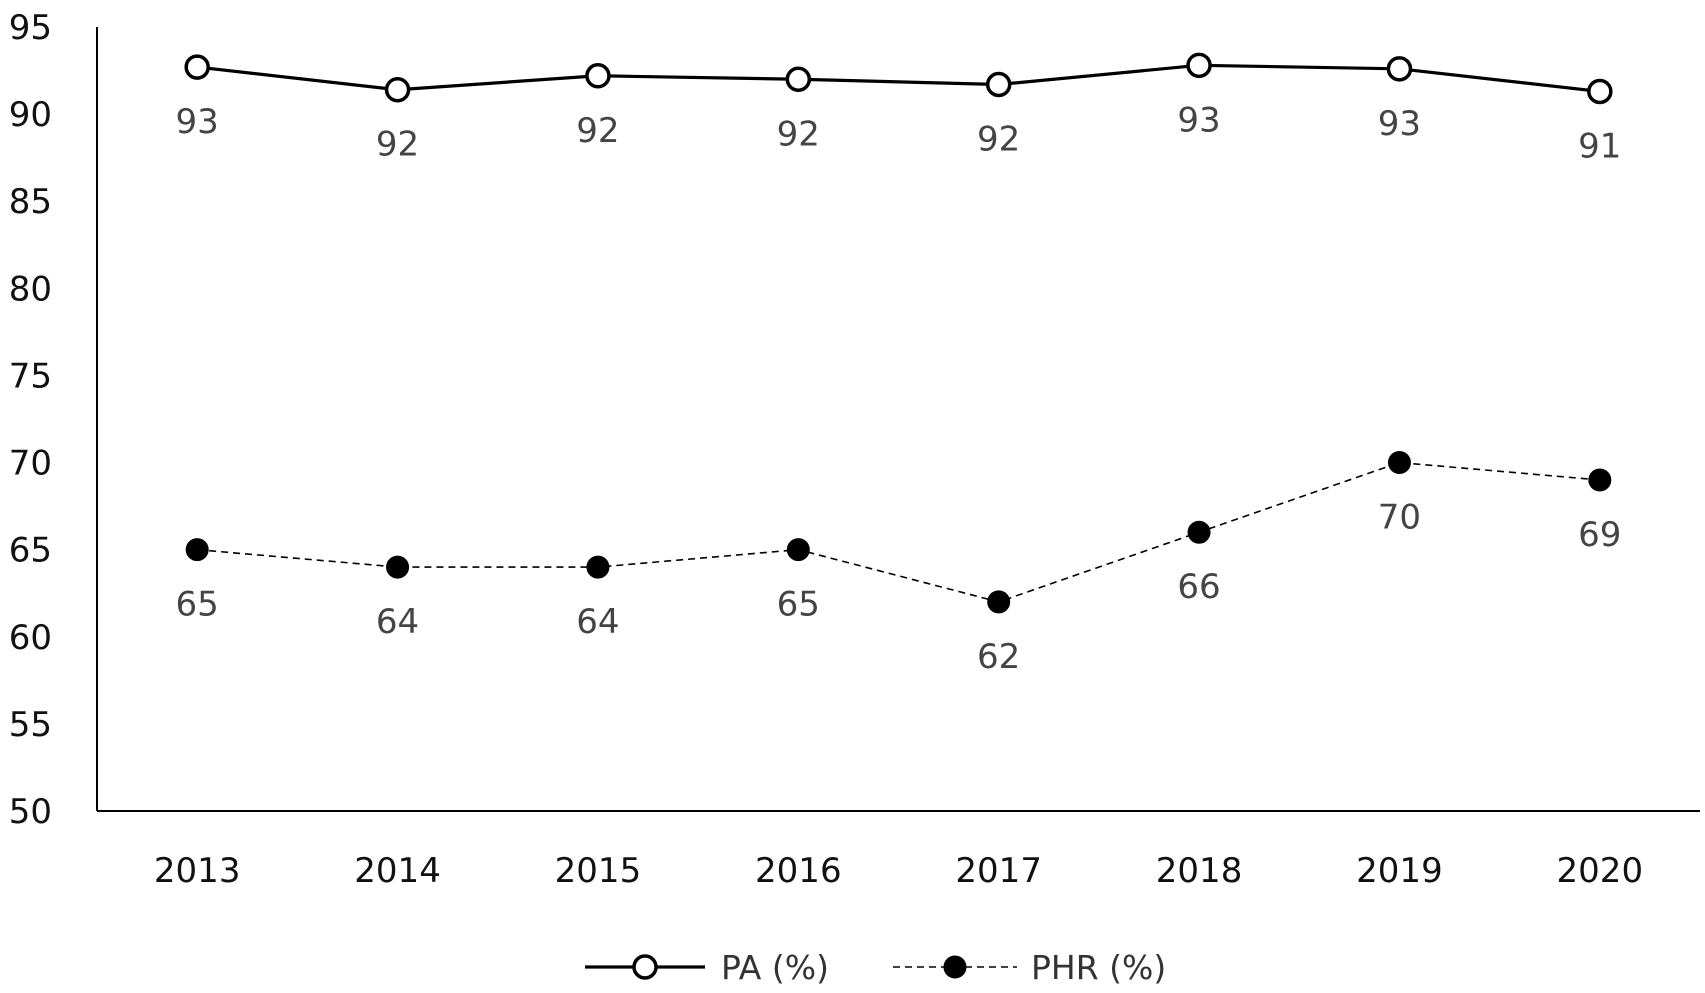  What do you see at coordinates (798, 871) in the screenshot?
I see `x-tick-label: 2016` at bounding box center [798, 871].